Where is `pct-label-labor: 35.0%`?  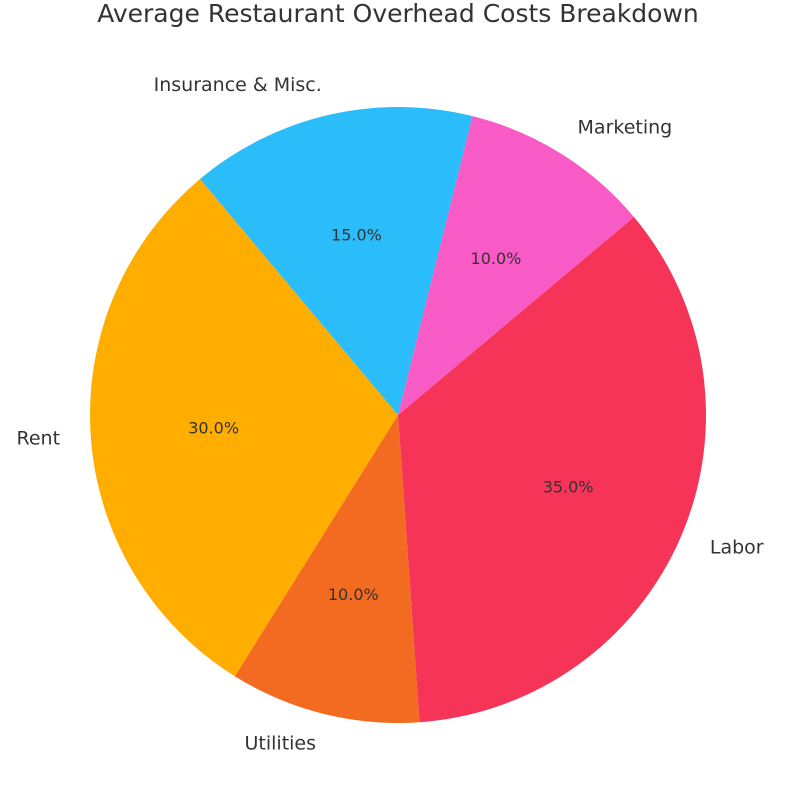 pct-label-labor: 35.0% is located at coordinates (568, 487).